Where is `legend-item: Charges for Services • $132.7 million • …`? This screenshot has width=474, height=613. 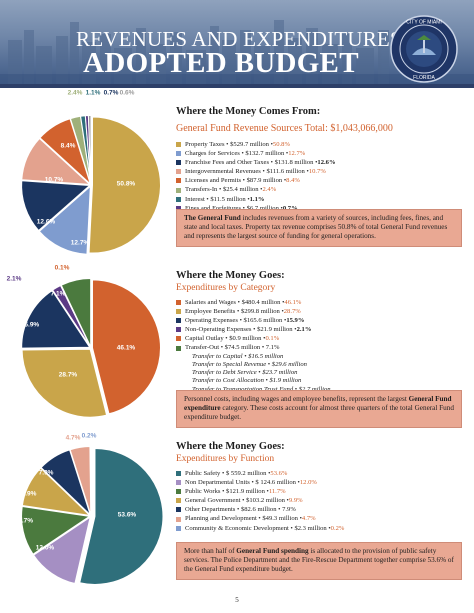
legend-item: Charges for Services • $132.7 million • … is located at coordinates (321, 153).